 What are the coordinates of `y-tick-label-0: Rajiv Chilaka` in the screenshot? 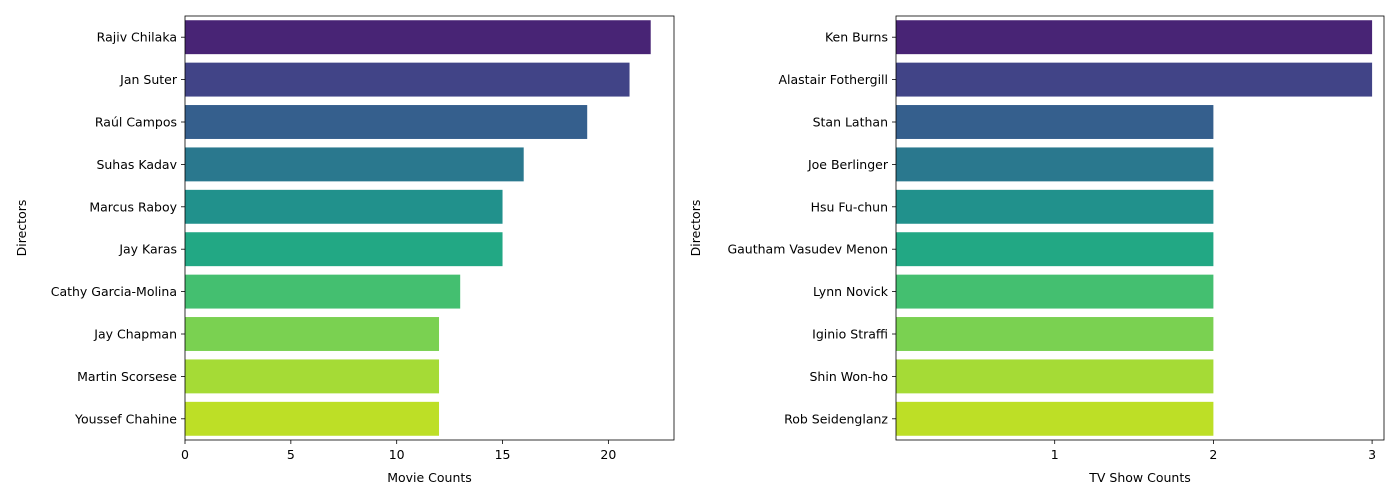 It's located at (137, 37).